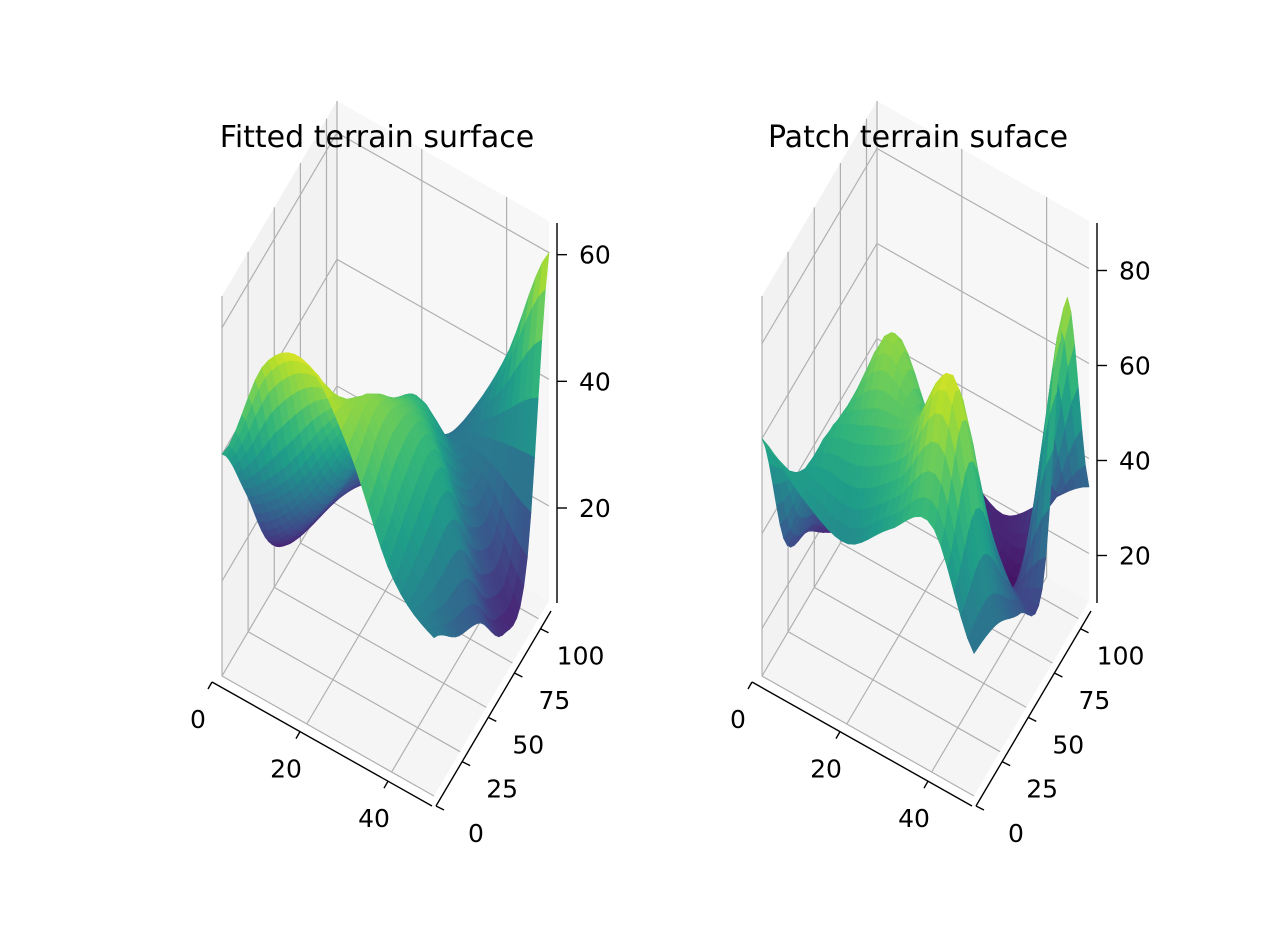 The image size is (1262, 946). Describe the element at coordinates (918, 137) in the screenshot. I see `chart-title-patch: Patch terrain suface` at that location.